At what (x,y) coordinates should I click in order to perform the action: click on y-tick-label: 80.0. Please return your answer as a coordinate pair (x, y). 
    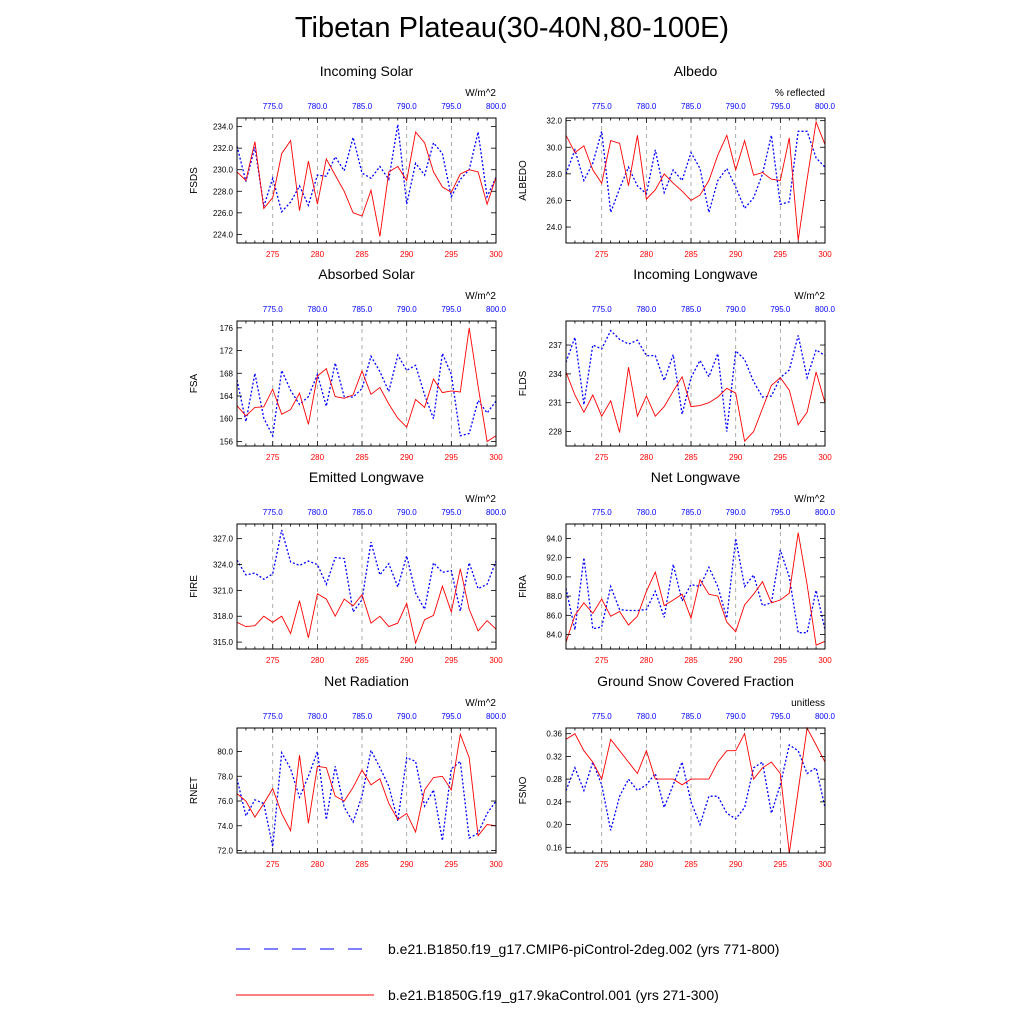
    Looking at the image, I should click on (225, 752).